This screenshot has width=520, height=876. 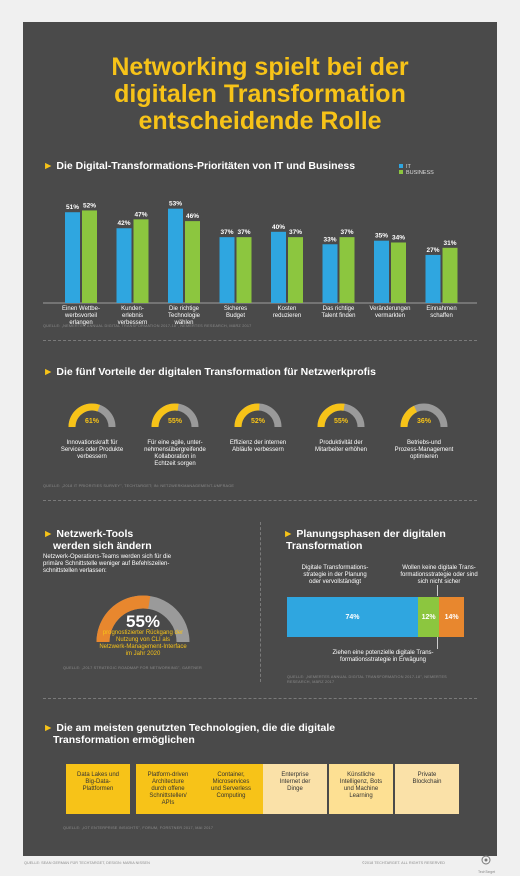 I want to click on bar-value-label: 47%, so click(x=140, y=214).